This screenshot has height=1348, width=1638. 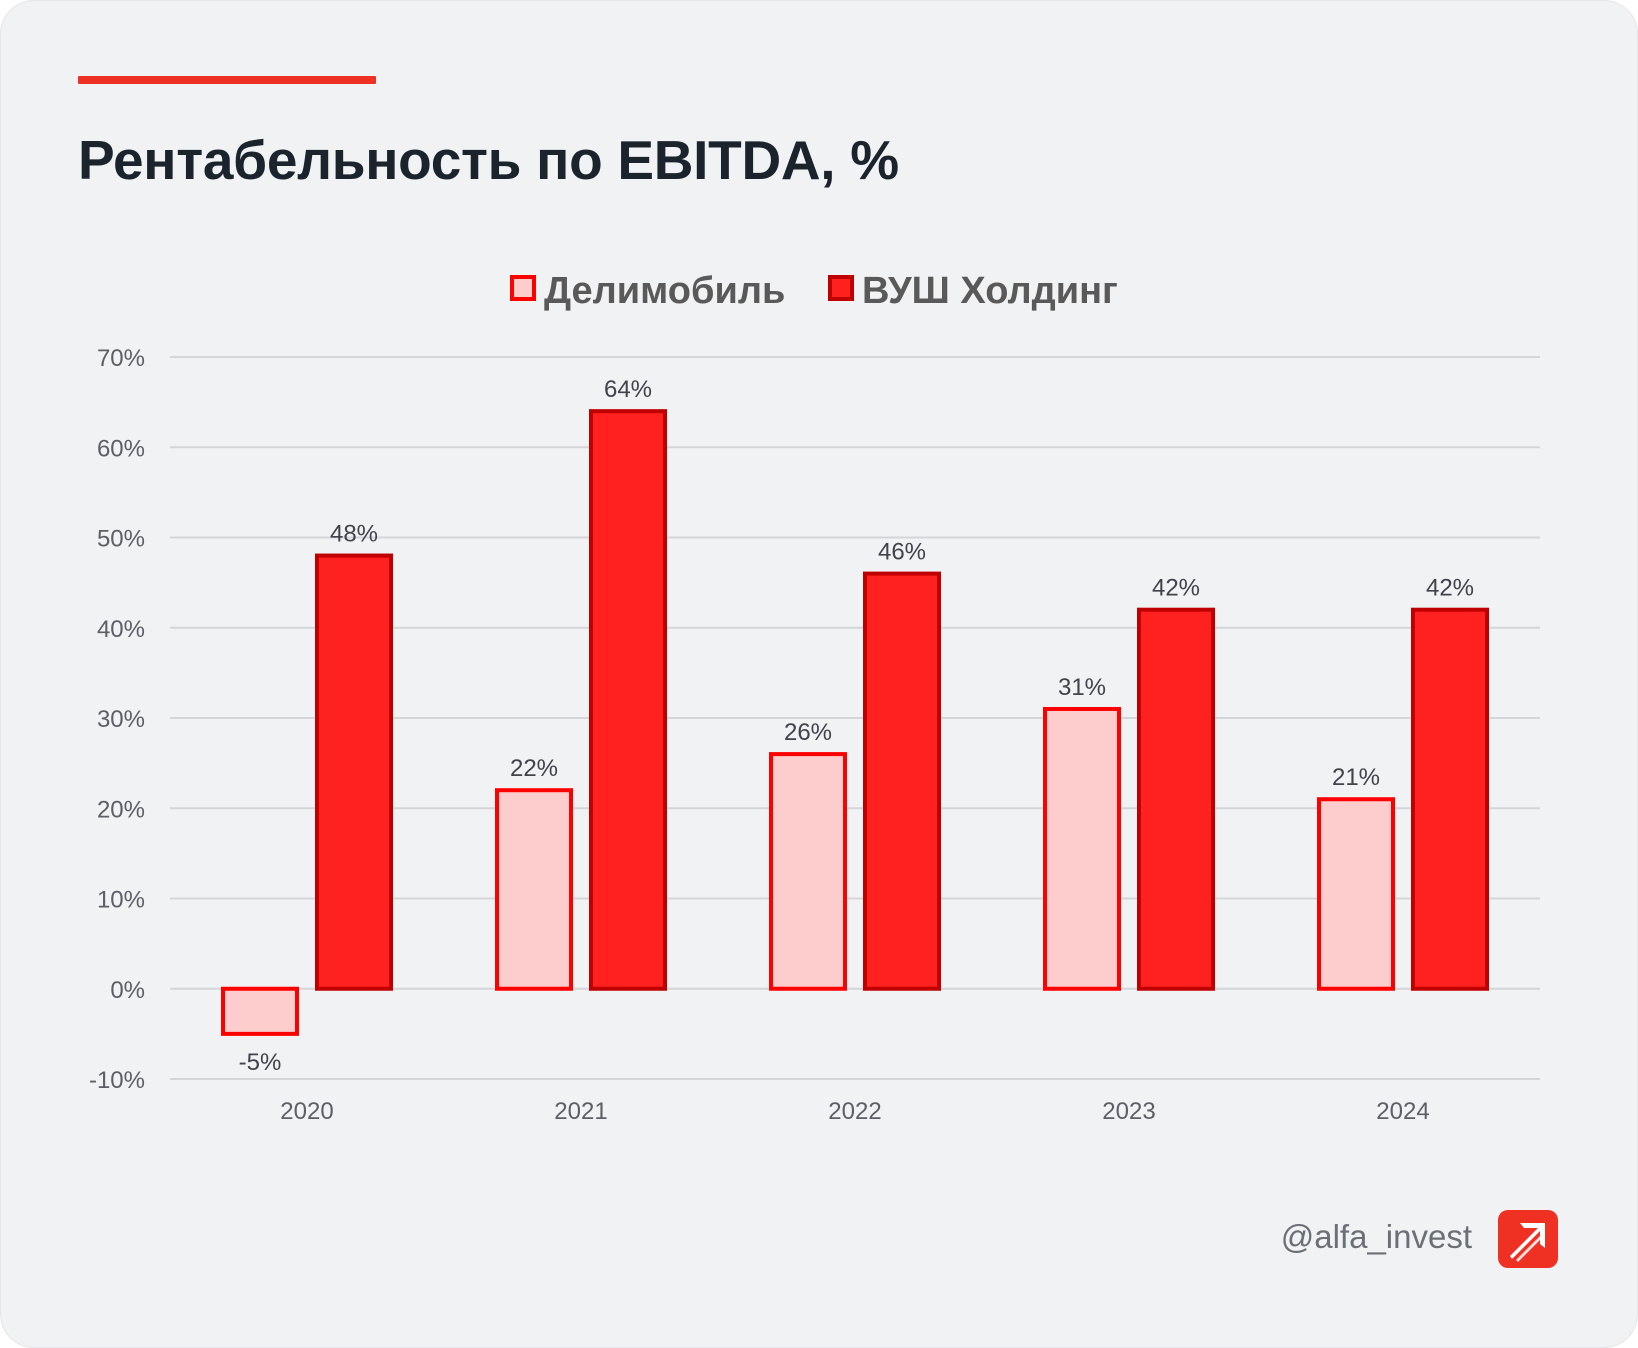 What do you see at coordinates (121, 358) in the screenshot?
I see `y-tick-label: 70%` at bounding box center [121, 358].